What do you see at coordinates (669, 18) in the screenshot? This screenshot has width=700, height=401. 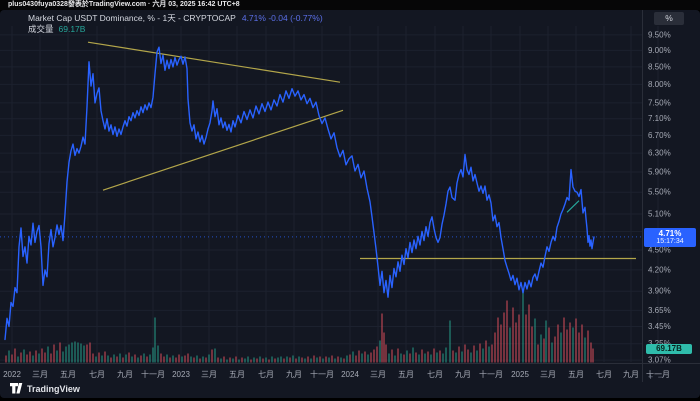 I see `percent-scale-button: %` at bounding box center [669, 18].